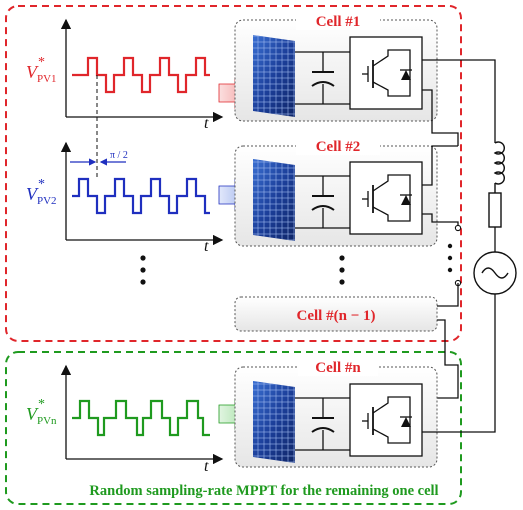  What do you see at coordinates (440, 117) in the screenshot?
I see `wire-cell1-bottom` at bounding box center [440, 117].